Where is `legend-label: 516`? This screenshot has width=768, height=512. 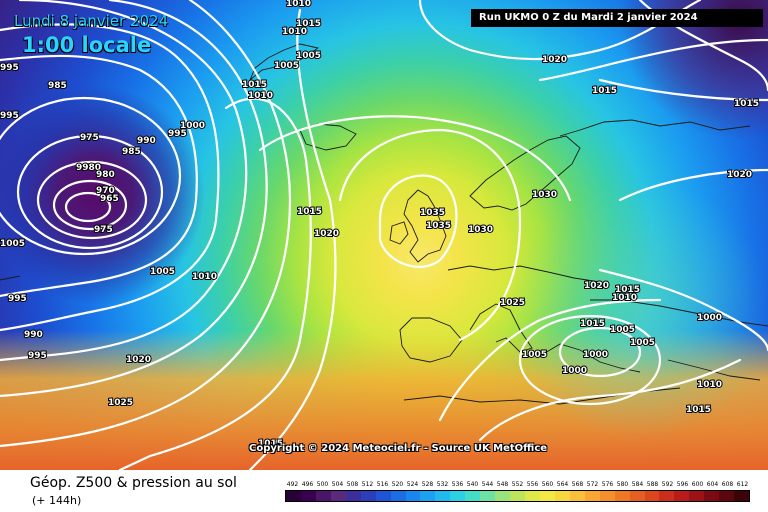
legend-label: 516 is located at coordinates (382, 484).